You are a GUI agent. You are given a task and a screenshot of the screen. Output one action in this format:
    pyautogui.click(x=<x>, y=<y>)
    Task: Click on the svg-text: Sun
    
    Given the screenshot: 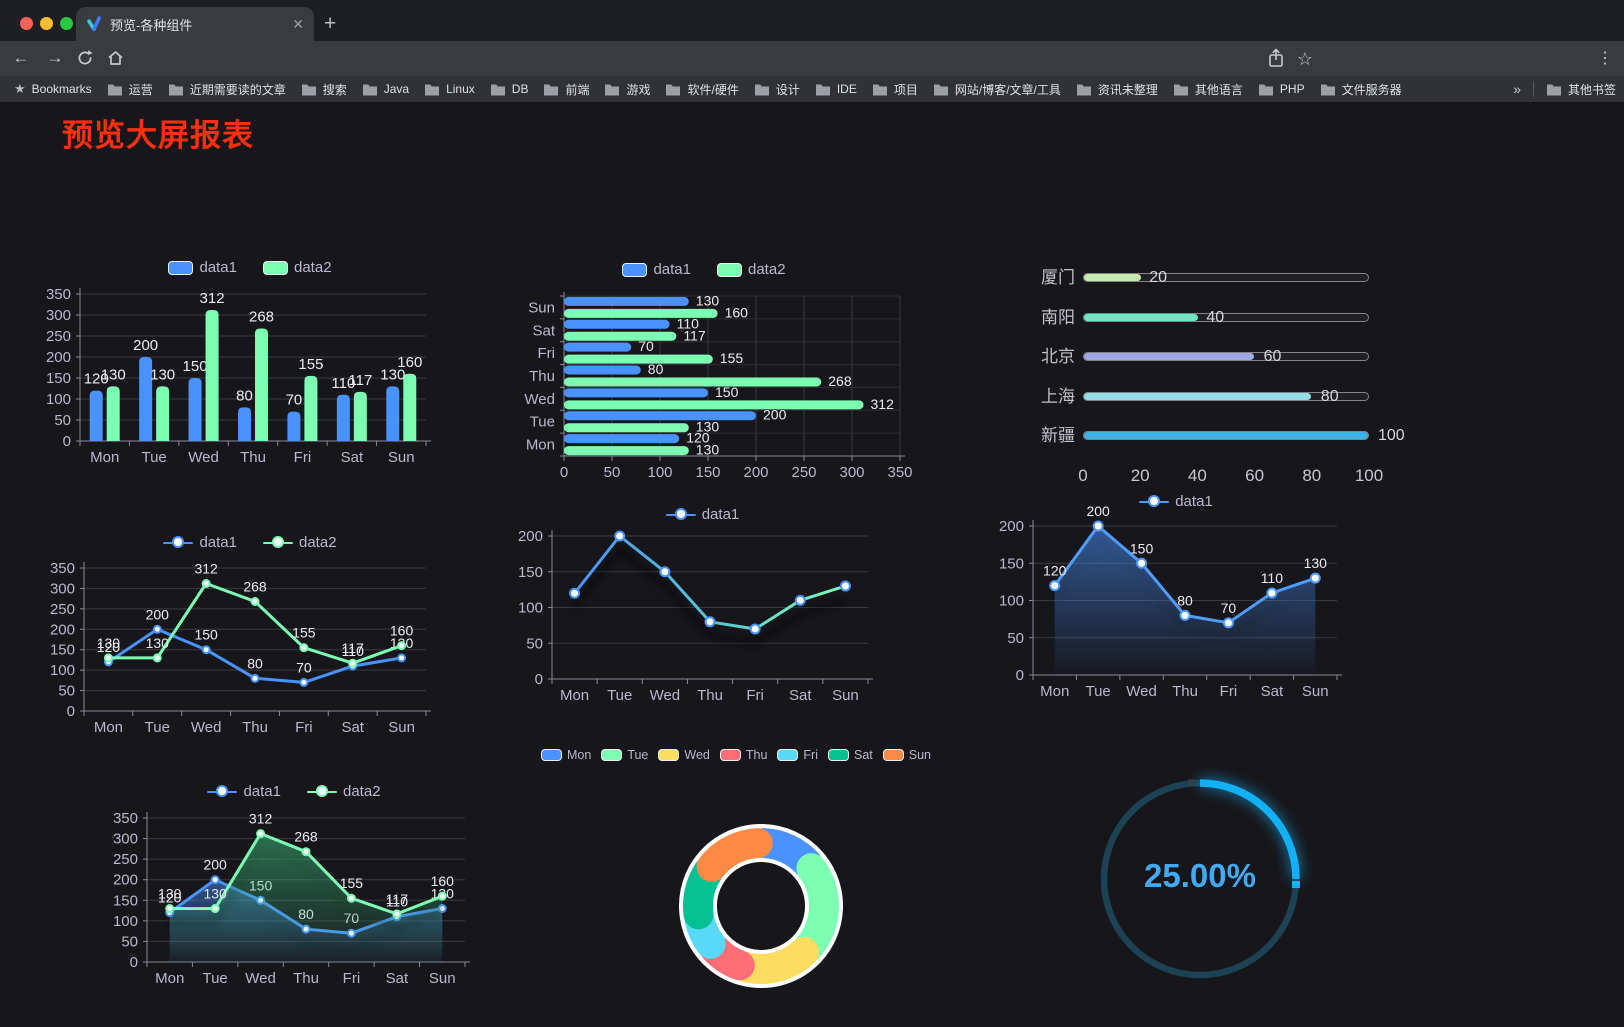 What is the action you would take?
    pyautogui.click(x=541, y=307)
    